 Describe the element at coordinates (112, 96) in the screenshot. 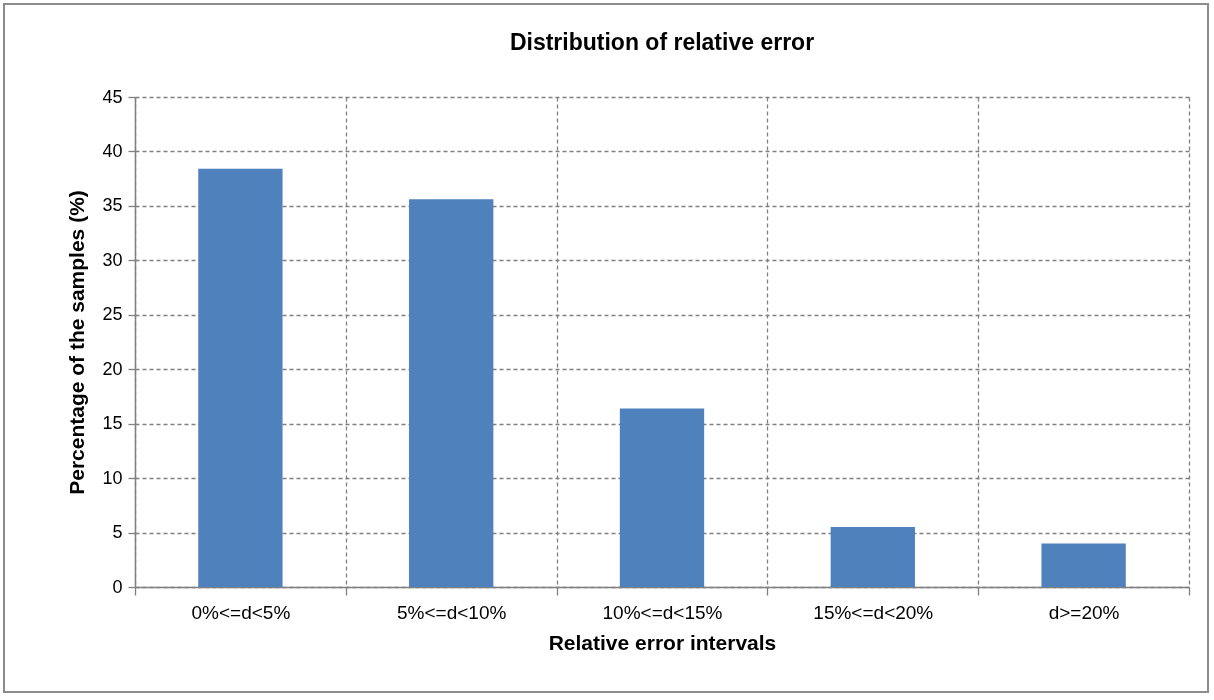

I see `y-tick-label: 45` at that location.